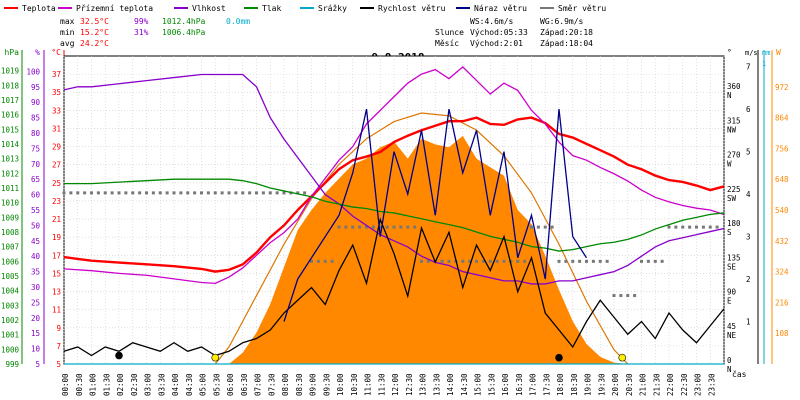 This screenshot has width=800, height=400. What do you see at coordinates (729, 360) in the screenshot?
I see `tick-label-direction: 0` at bounding box center [729, 360].